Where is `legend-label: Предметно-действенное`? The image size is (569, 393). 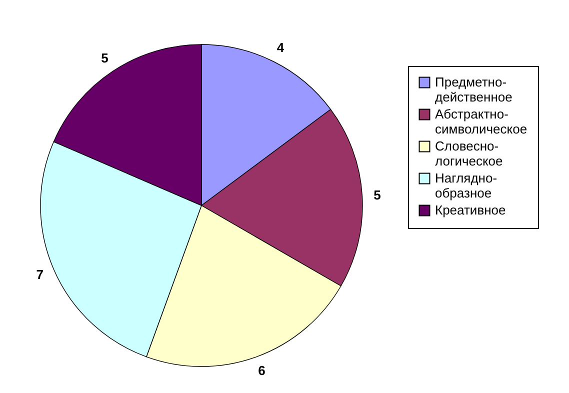
legend-label: Предметно-действенное is located at coordinates (473, 89).